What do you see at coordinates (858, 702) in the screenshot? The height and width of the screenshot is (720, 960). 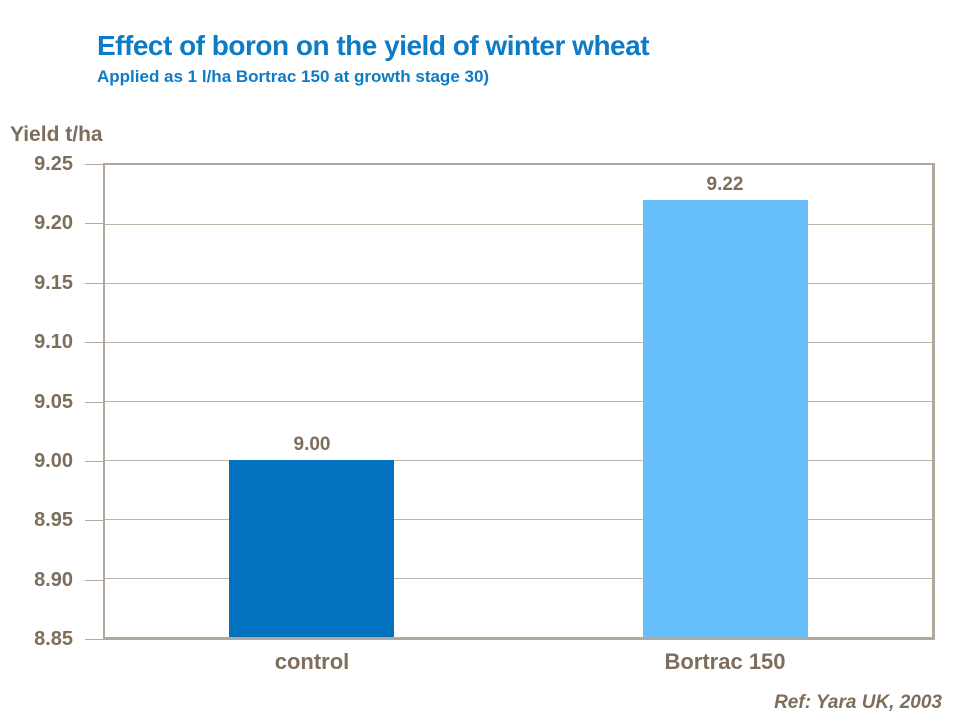 I see `reference-text: Ref: Yara UK, 2003` at bounding box center [858, 702].